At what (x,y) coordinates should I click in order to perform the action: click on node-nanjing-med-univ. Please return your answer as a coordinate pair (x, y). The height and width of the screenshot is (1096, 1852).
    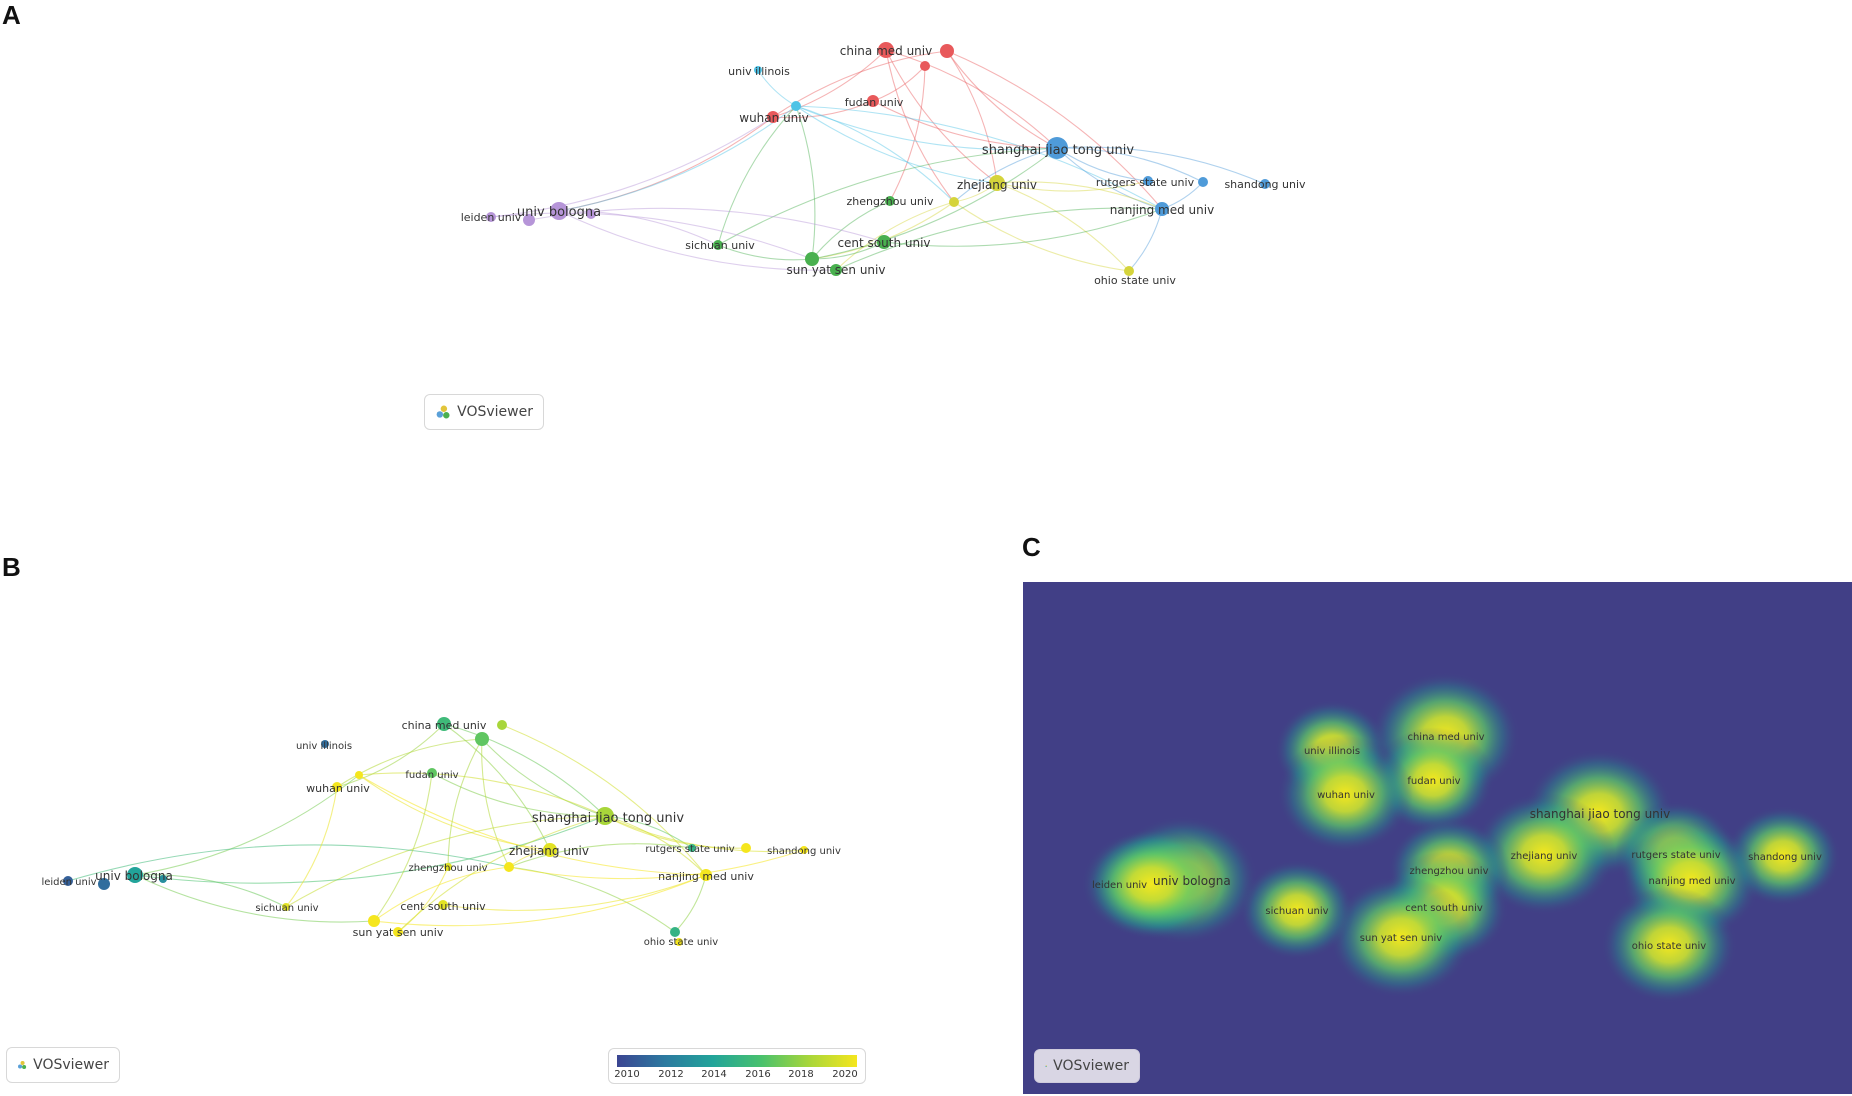
    Looking at the image, I should click on (706, 875).